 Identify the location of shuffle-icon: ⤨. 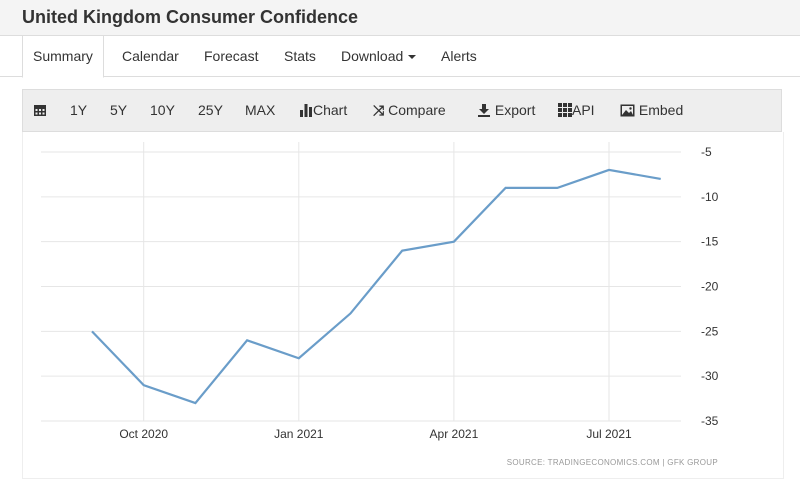
(378, 110).